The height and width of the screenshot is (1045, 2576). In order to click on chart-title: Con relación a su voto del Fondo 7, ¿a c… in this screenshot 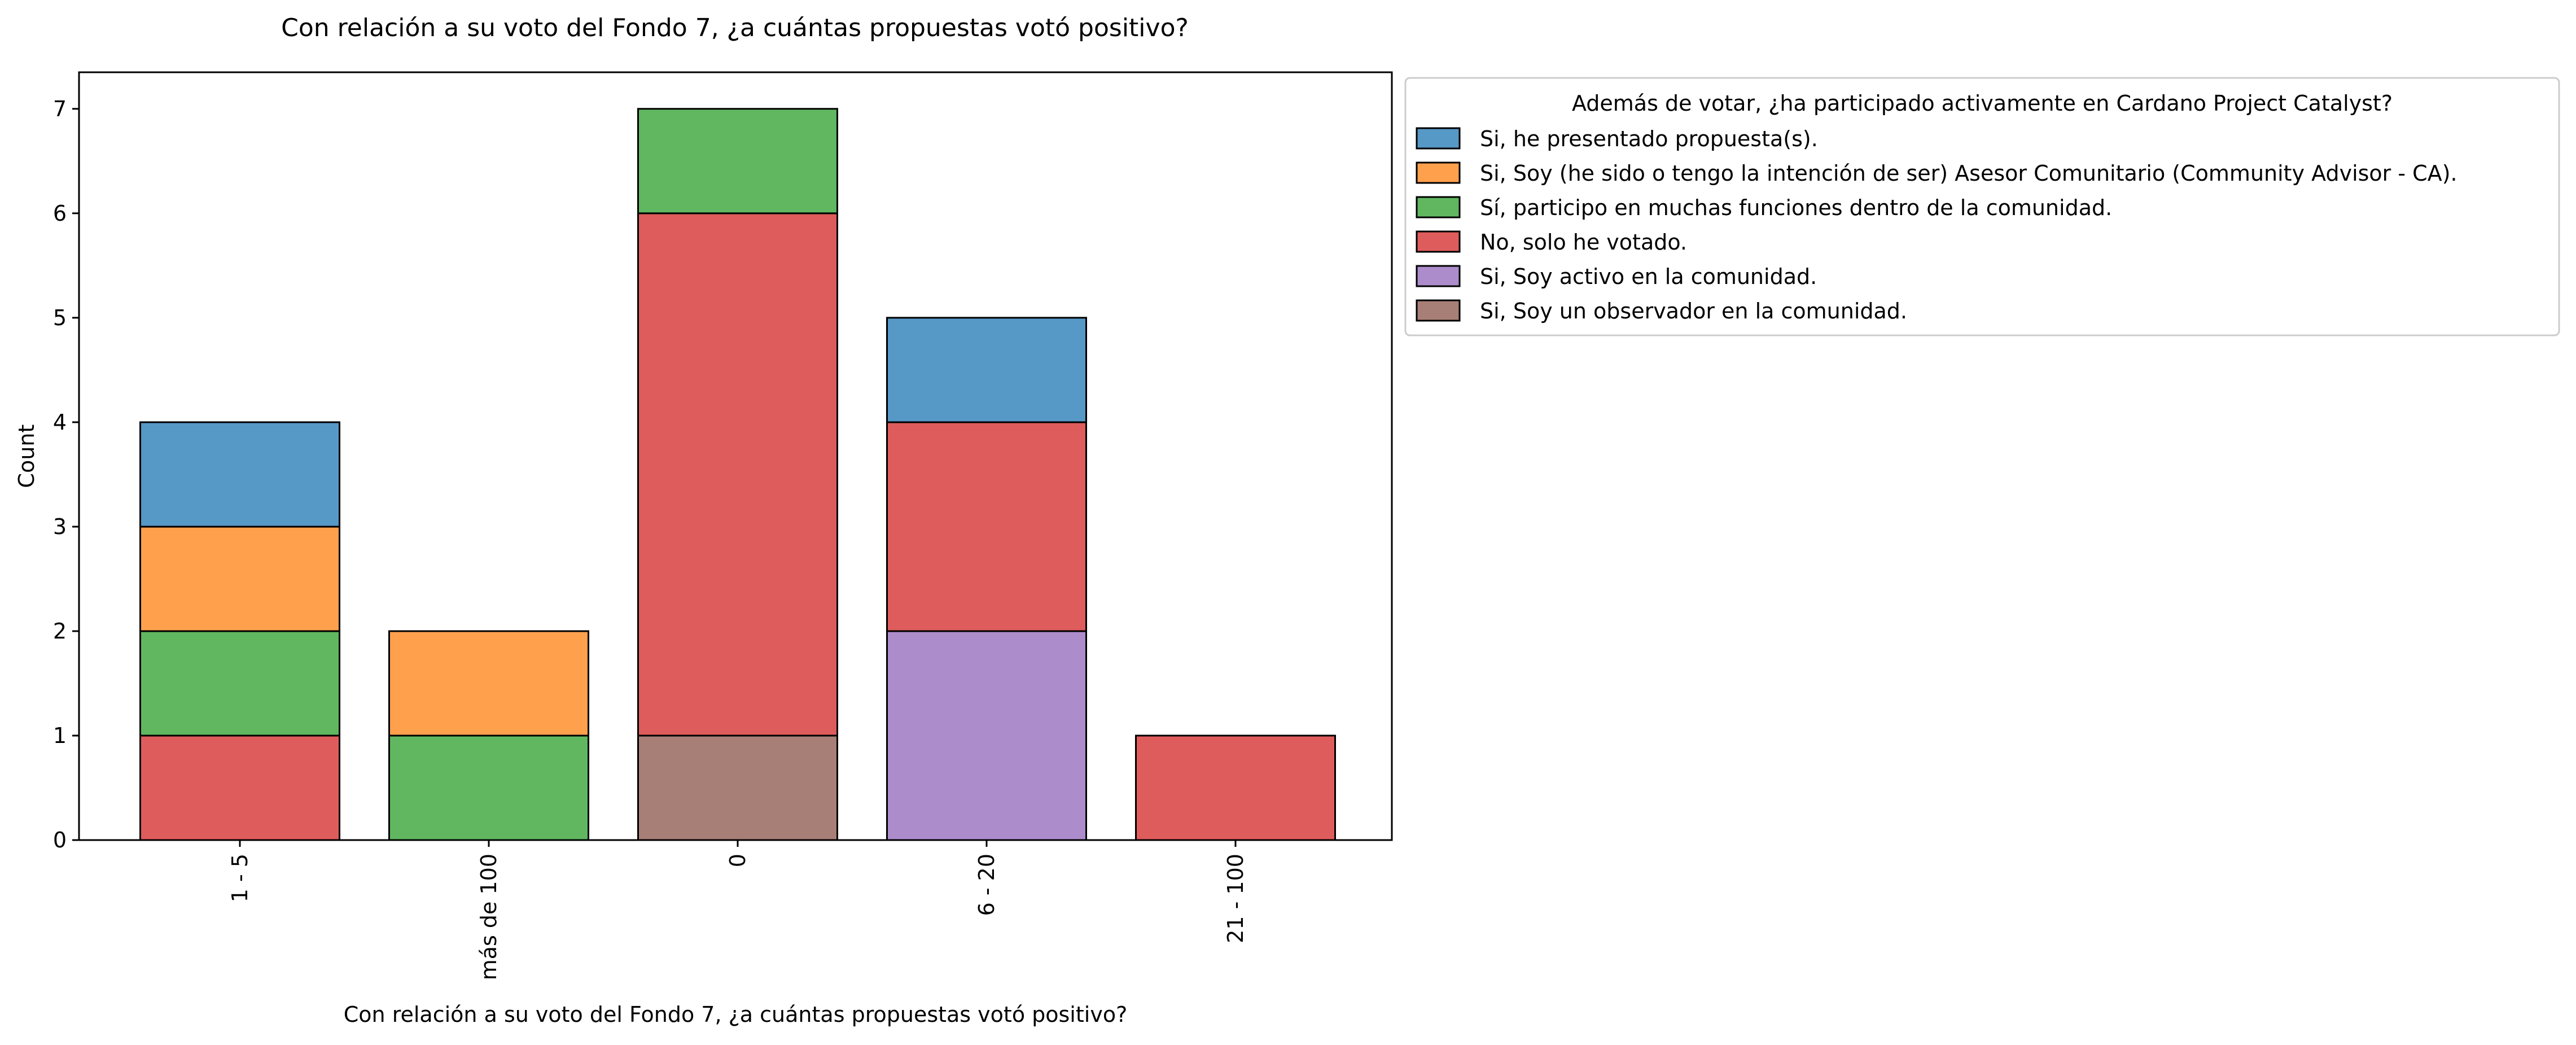, I will do `click(735, 28)`.